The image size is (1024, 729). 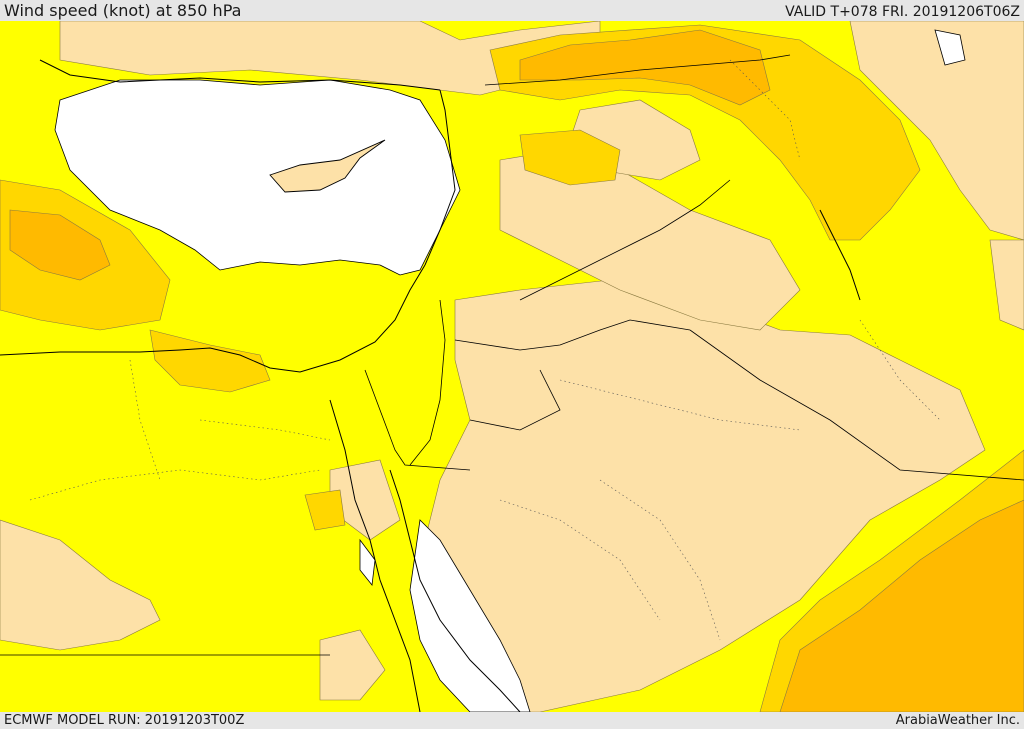 What do you see at coordinates (80, 585) in the screenshot?
I see `calm-egypt-south` at bounding box center [80, 585].